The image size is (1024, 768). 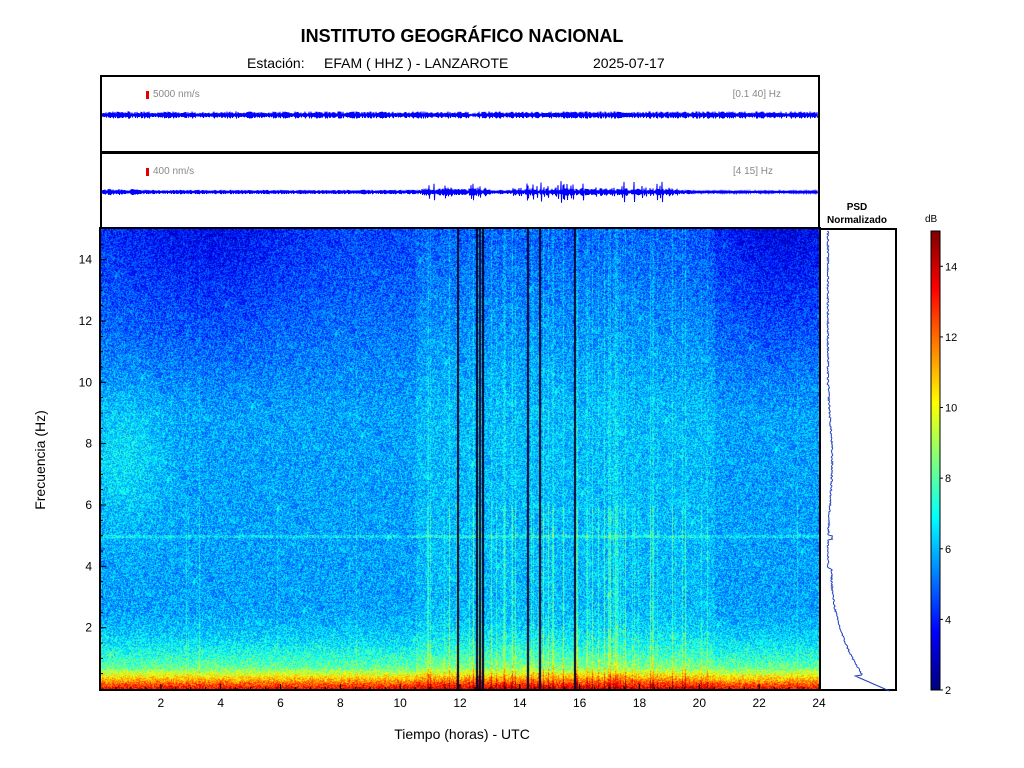 I want to click on y-tick-label: 2, so click(x=88, y=628).